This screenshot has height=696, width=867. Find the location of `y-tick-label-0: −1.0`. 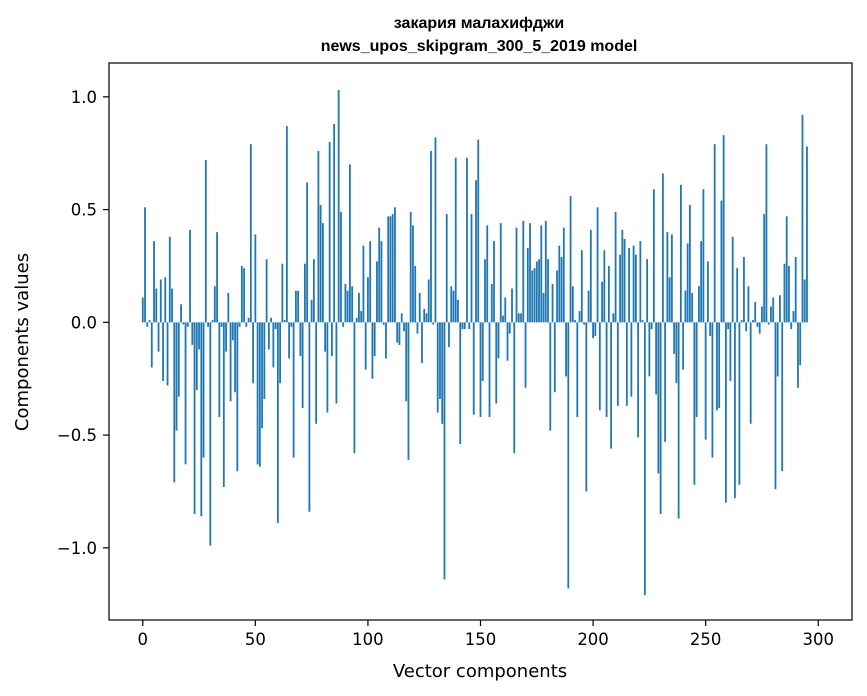

y-tick-label-0: −1.0 is located at coordinates (77, 548).